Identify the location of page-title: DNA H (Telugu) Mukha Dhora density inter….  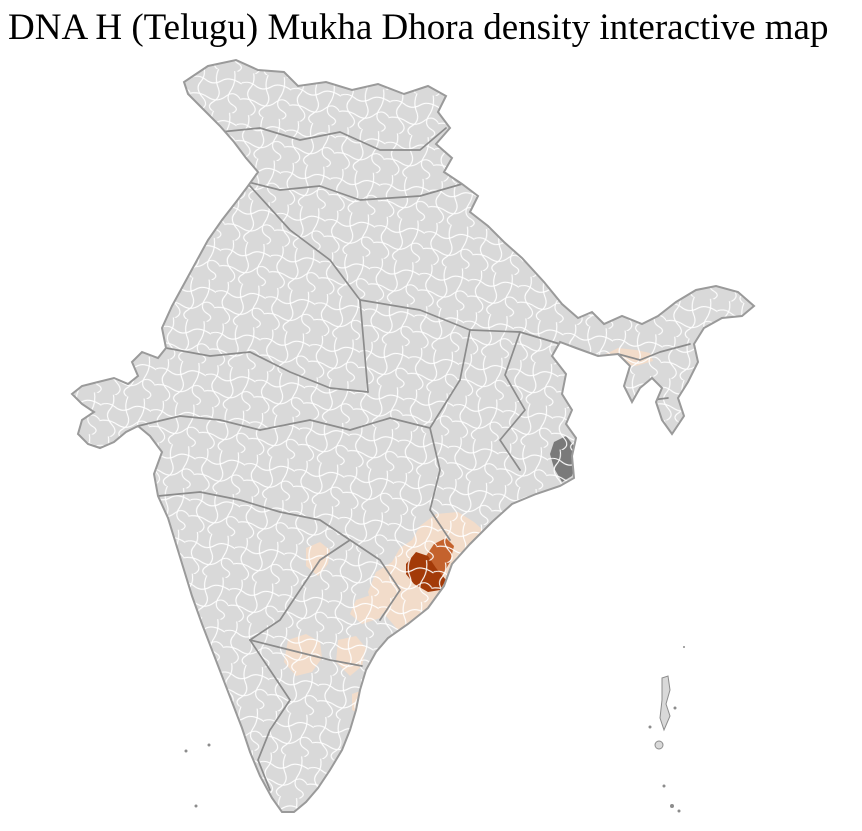
(418, 27).